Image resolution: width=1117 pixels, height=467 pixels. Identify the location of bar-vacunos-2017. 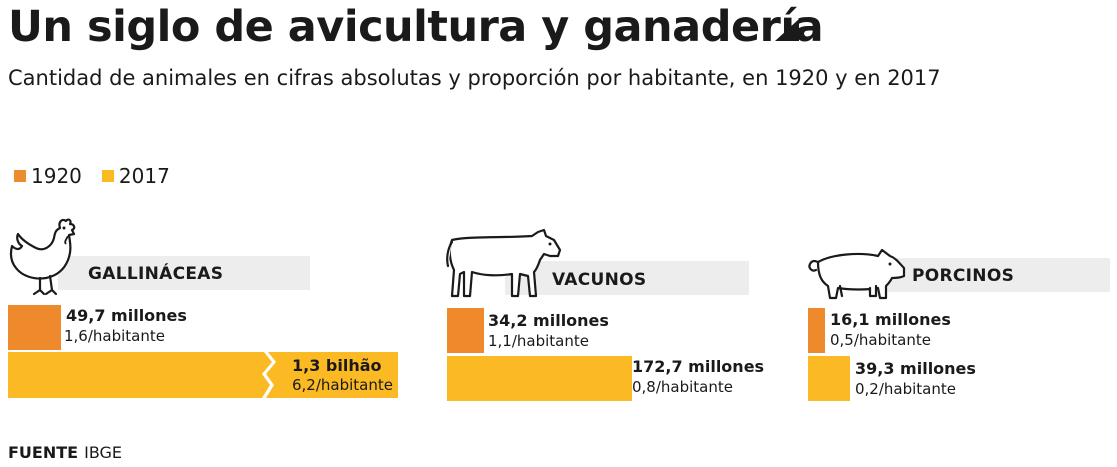
(539, 378).